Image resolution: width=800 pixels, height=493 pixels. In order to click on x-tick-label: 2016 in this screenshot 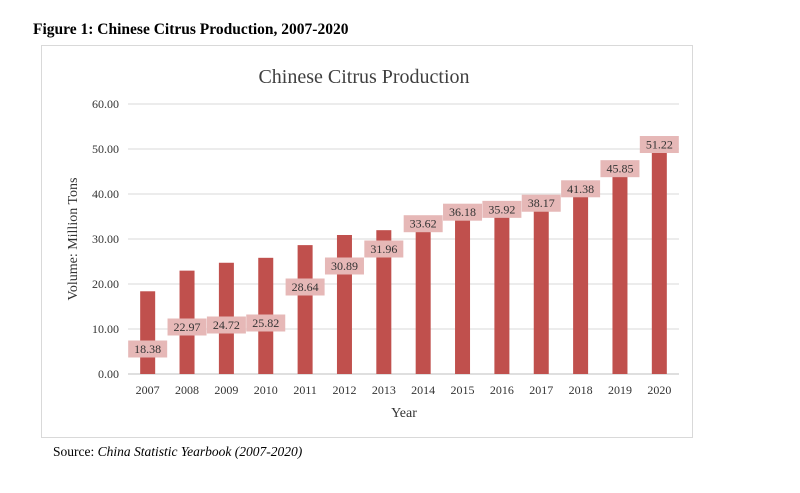, I will do `click(502, 390)`.